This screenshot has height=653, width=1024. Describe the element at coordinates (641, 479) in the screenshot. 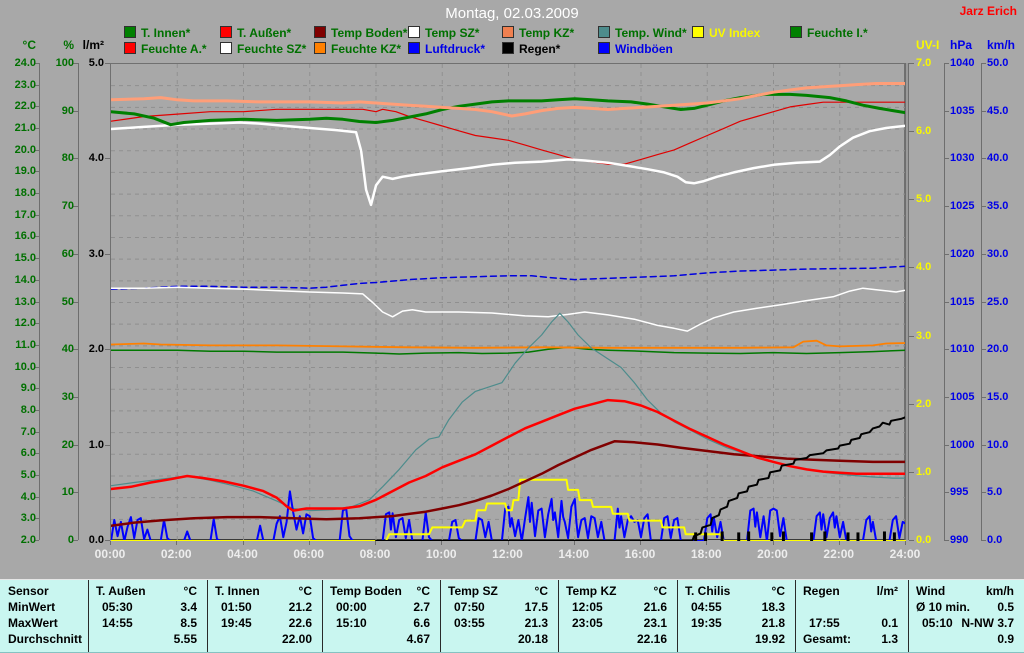

I see `series-regen` at that location.